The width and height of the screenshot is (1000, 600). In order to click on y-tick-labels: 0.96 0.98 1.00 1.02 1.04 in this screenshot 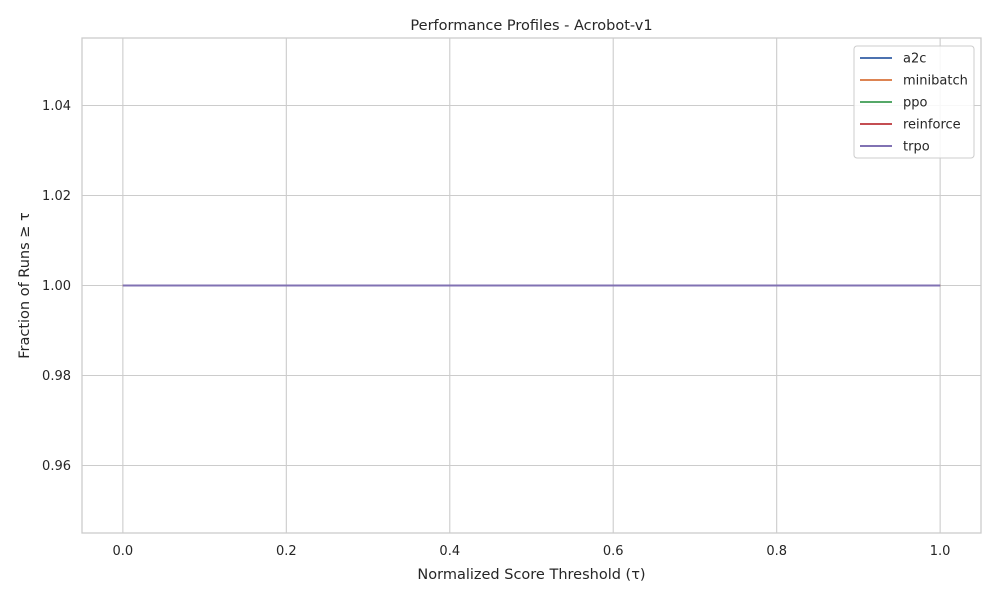, I will do `click(56, 286)`.